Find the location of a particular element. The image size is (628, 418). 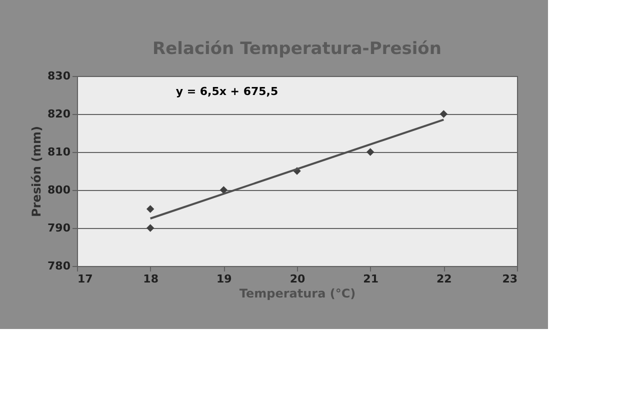

x-tick-label: 22 is located at coordinates (444, 279).